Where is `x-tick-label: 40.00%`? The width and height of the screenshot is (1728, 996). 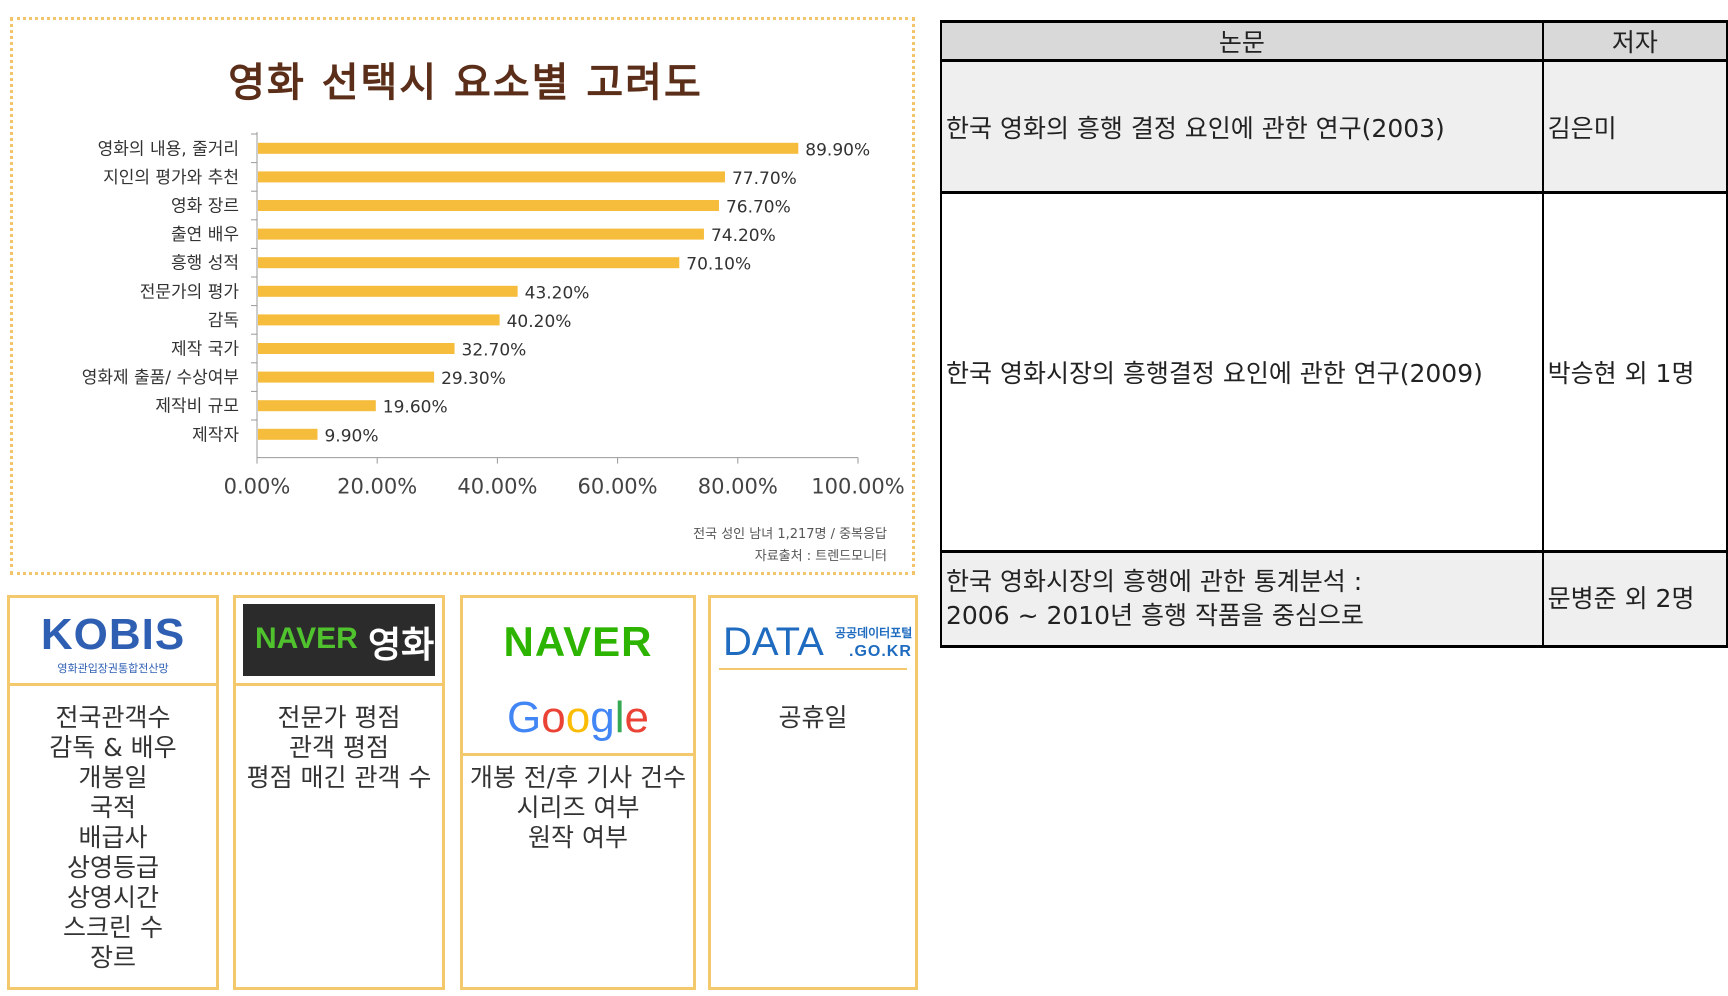 x-tick-label: 40.00% is located at coordinates (497, 487).